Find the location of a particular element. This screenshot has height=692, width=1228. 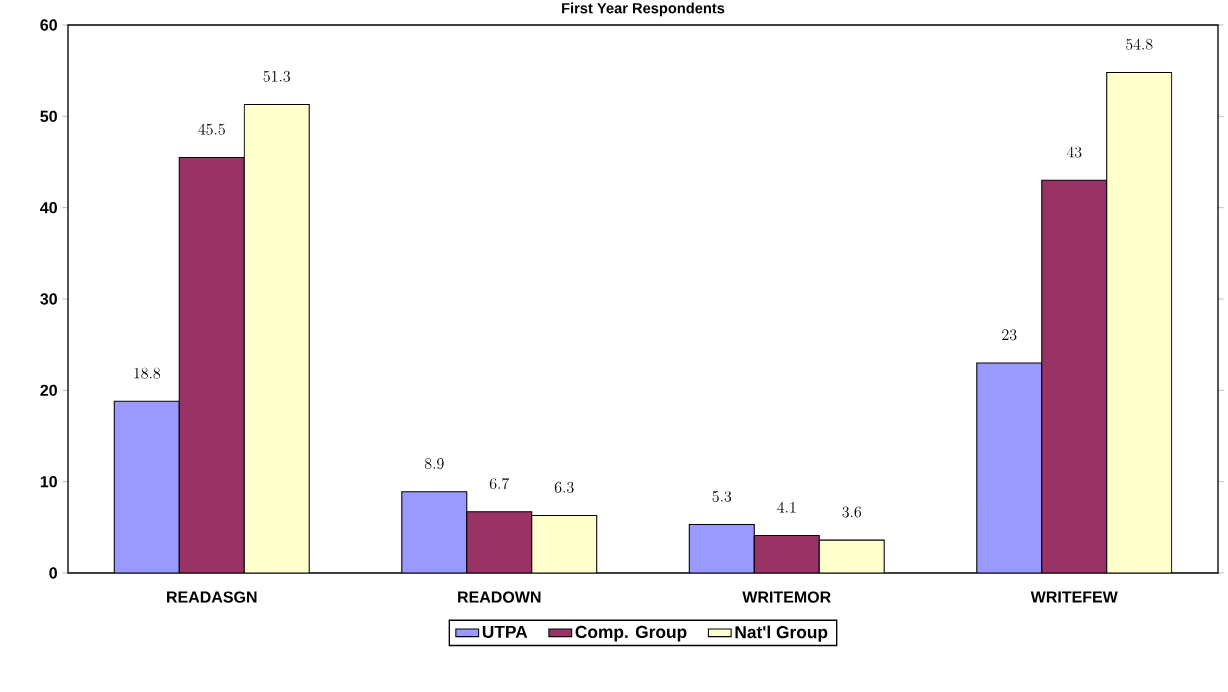

legend-label: Nat'l Group is located at coordinates (781, 633).